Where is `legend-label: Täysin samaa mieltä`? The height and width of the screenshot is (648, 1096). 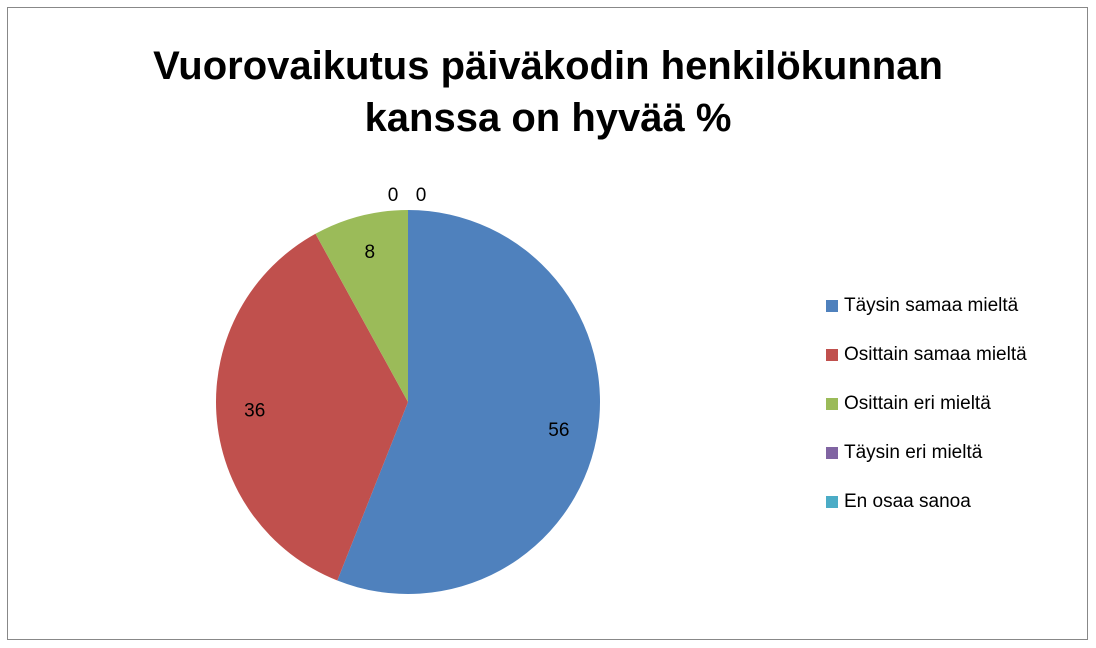
legend-label: Täysin samaa mieltä is located at coordinates (931, 305).